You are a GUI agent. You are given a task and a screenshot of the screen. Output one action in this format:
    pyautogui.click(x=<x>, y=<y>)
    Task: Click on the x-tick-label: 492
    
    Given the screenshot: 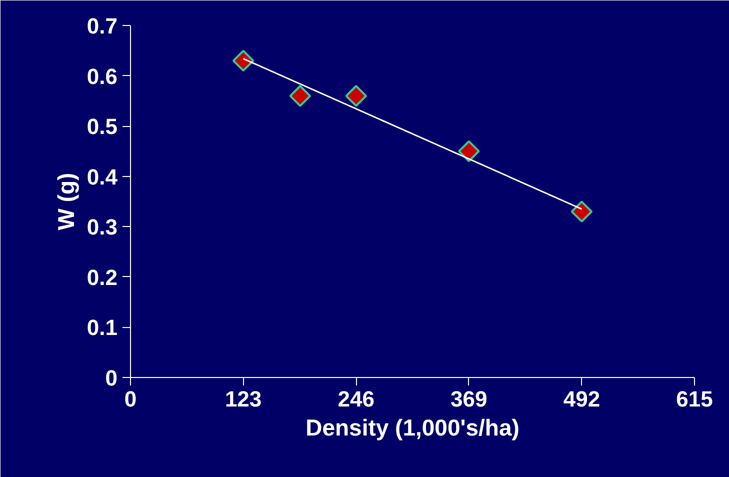 What is the action you would take?
    pyautogui.click(x=581, y=399)
    